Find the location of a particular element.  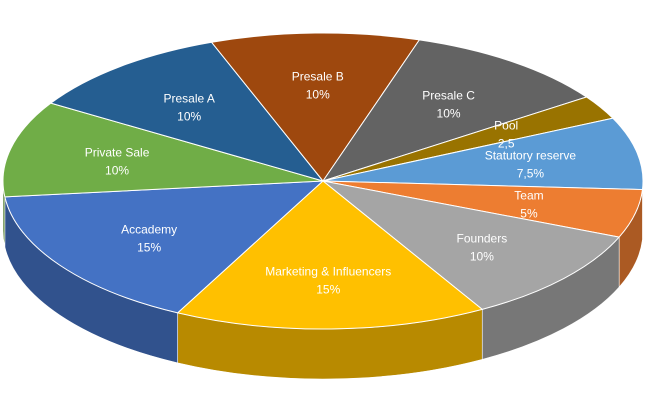

slice-label-pool: Pool is located at coordinates (506, 125).